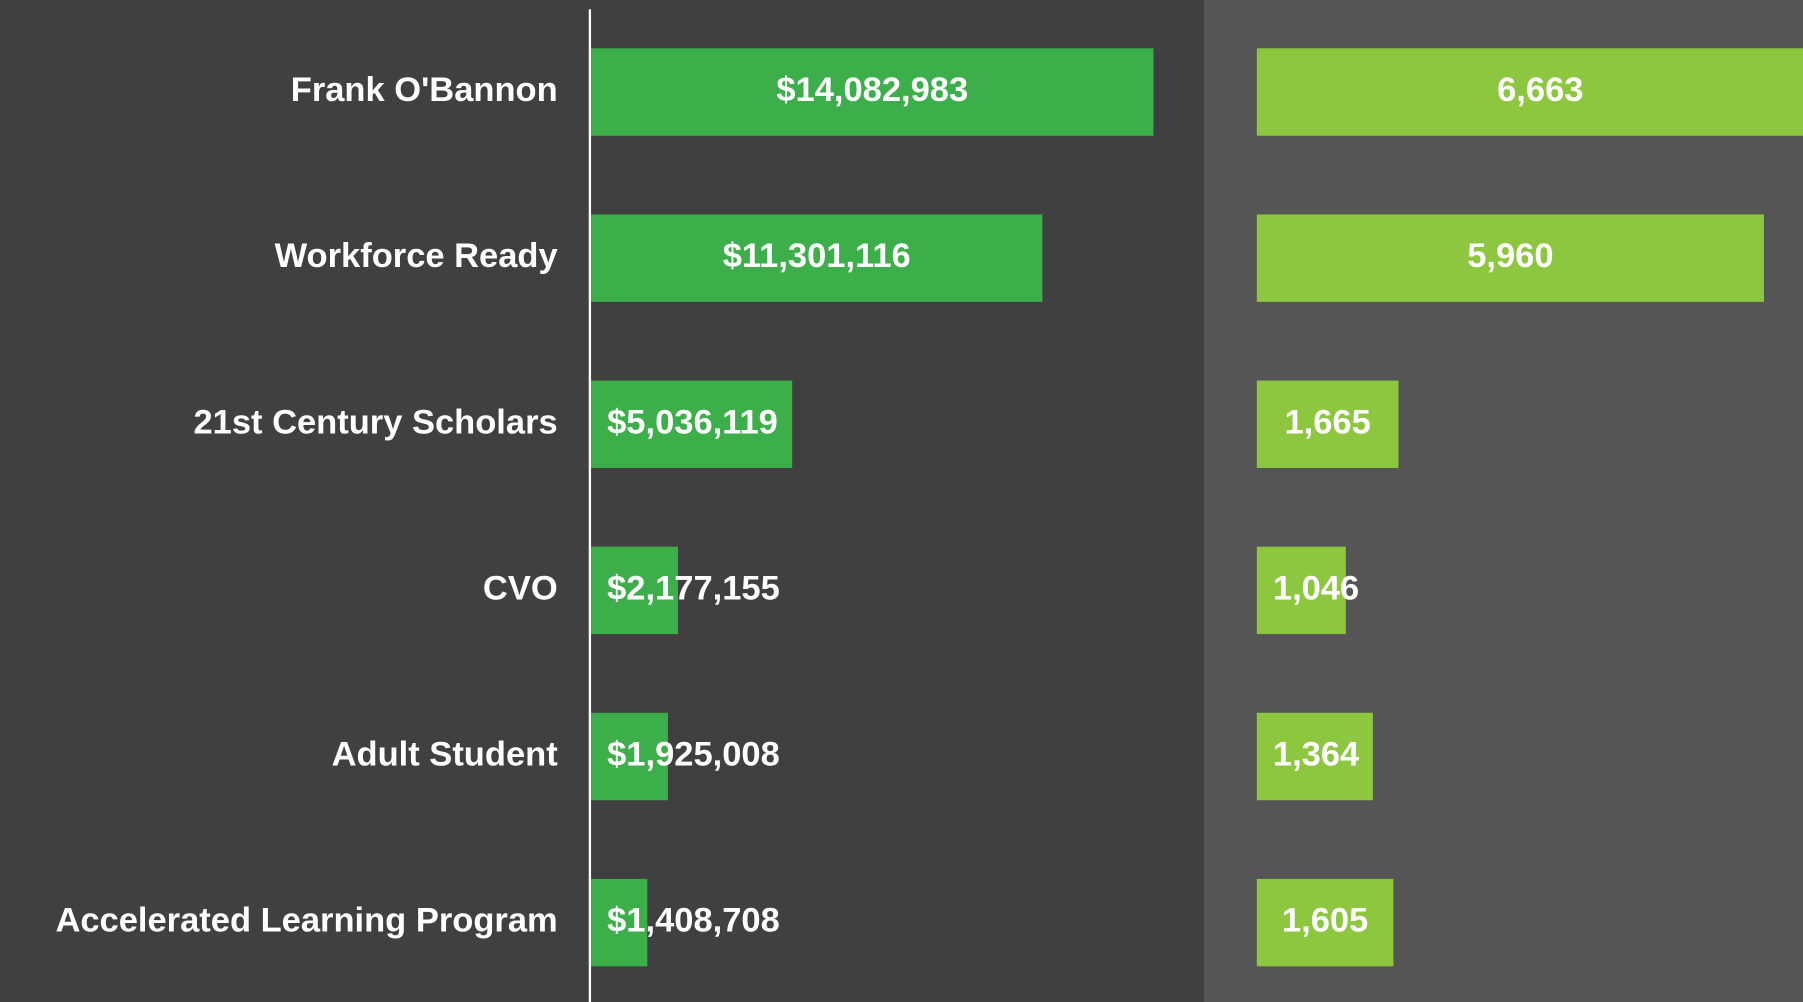 This screenshot has width=1803, height=1002. I want to click on value-label: $11,301,116, so click(817, 256).